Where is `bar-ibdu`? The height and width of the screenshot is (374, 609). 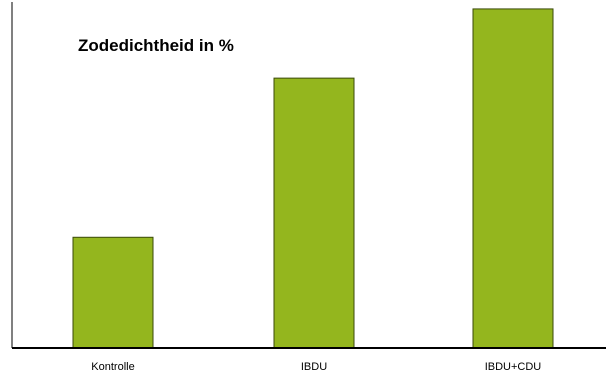 bar-ibdu is located at coordinates (314, 213).